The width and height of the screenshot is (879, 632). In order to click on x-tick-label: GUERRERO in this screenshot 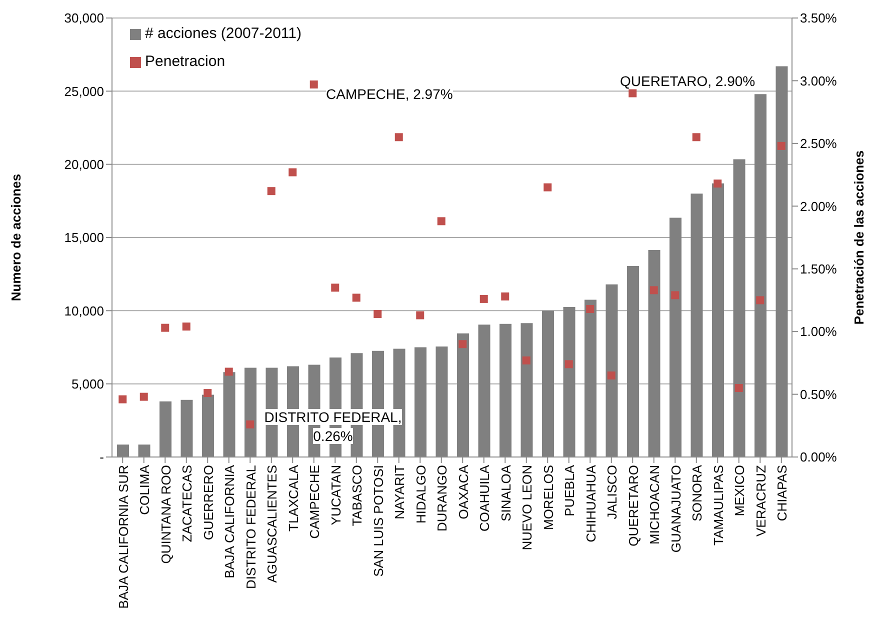, I will do `click(208, 502)`.